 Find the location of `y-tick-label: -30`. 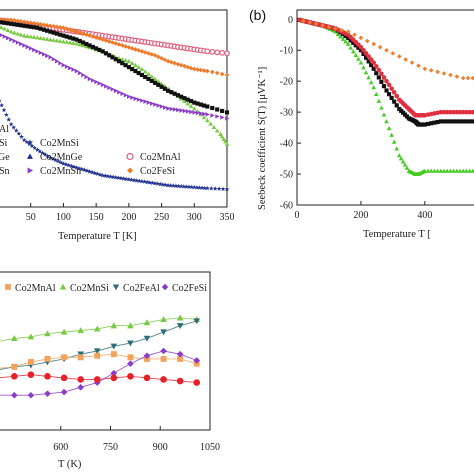

y-tick-label: -30 is located at coordinates (286, 113).